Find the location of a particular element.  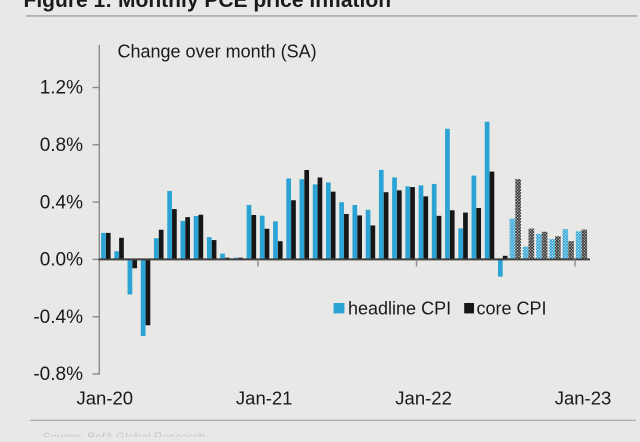

svg-text: Jan-22 is located at coordinates (423, 397).